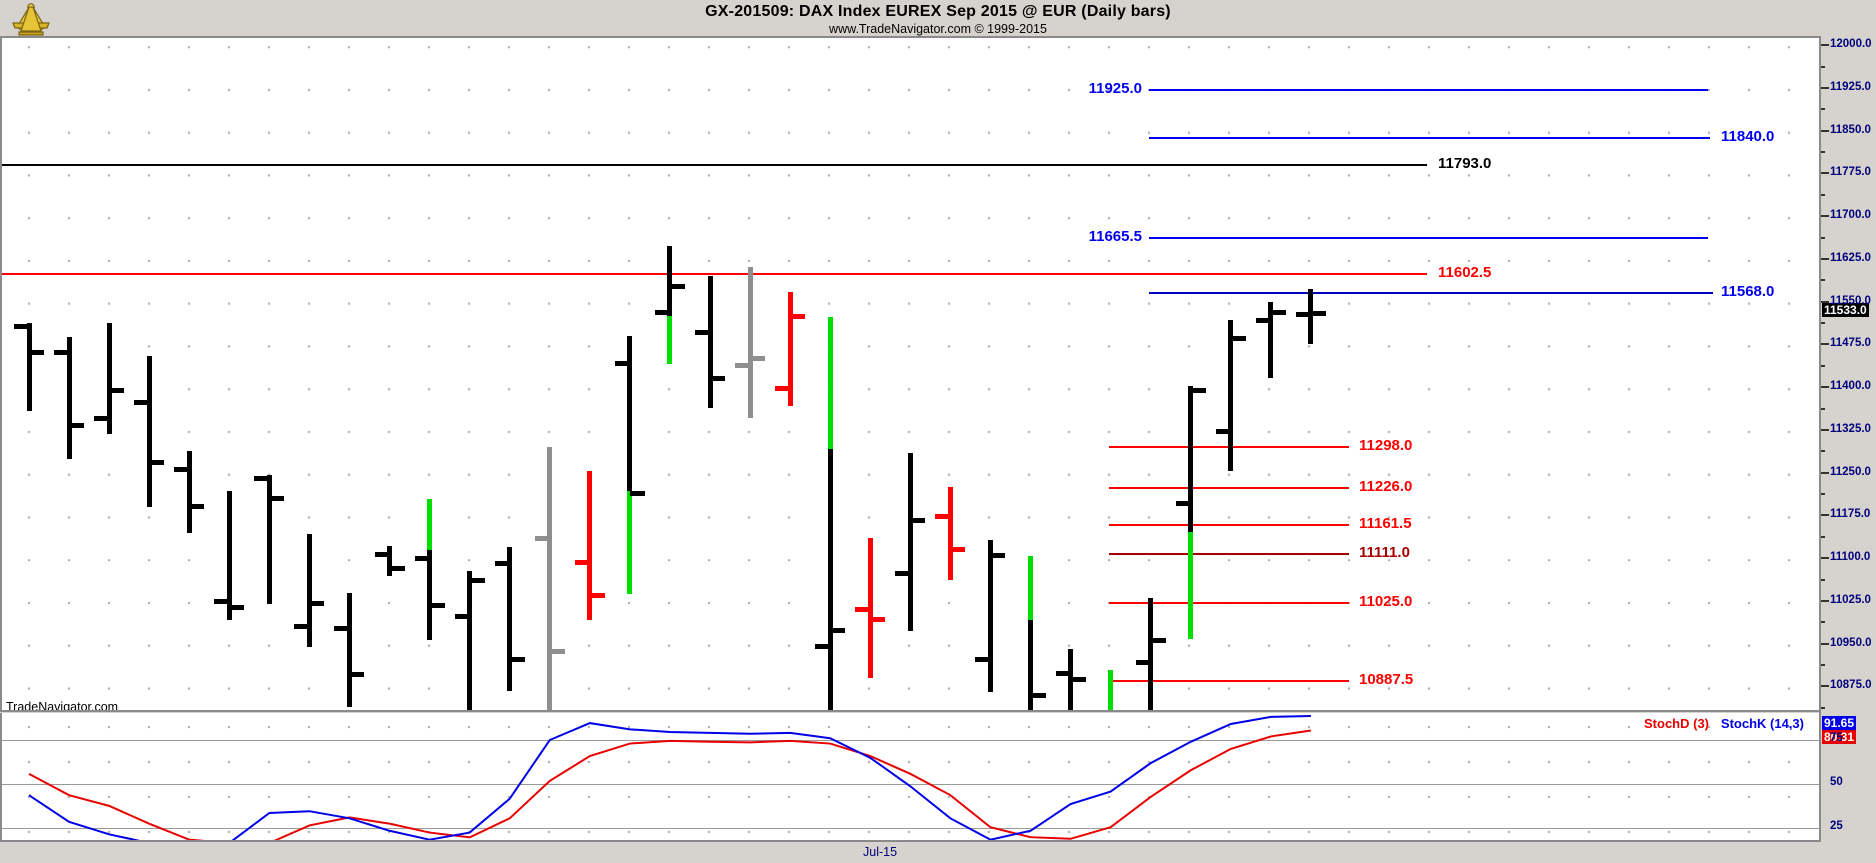  Describe the element at coordinates (1386, 601) in the screenshot. I see `price-level-label: 11025.0` at that location.